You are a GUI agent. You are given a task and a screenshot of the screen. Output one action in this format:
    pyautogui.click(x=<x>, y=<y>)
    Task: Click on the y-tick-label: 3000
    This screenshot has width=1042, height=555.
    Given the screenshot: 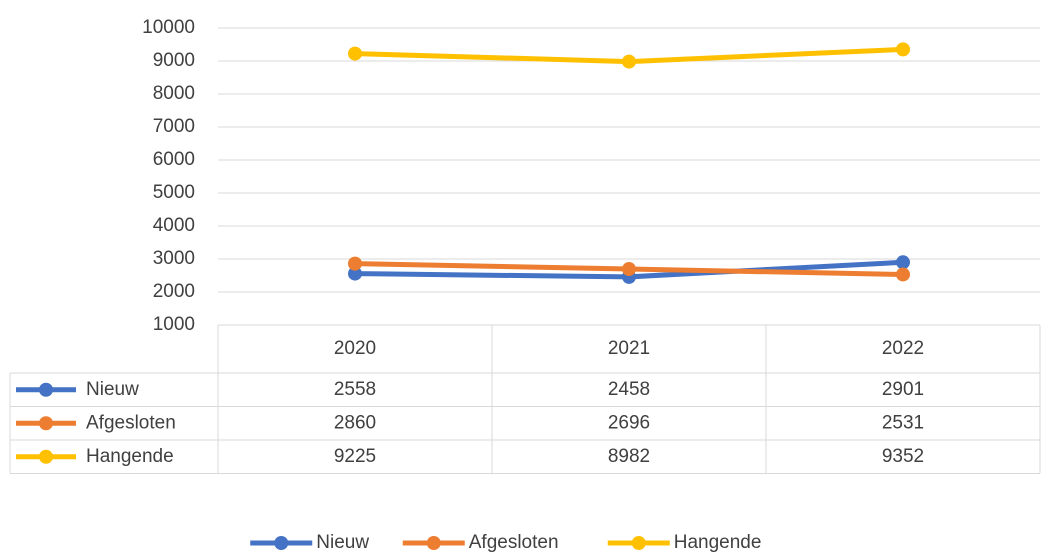 What is the action you would take?
    pyautogui.click(x=174, y=258)
    